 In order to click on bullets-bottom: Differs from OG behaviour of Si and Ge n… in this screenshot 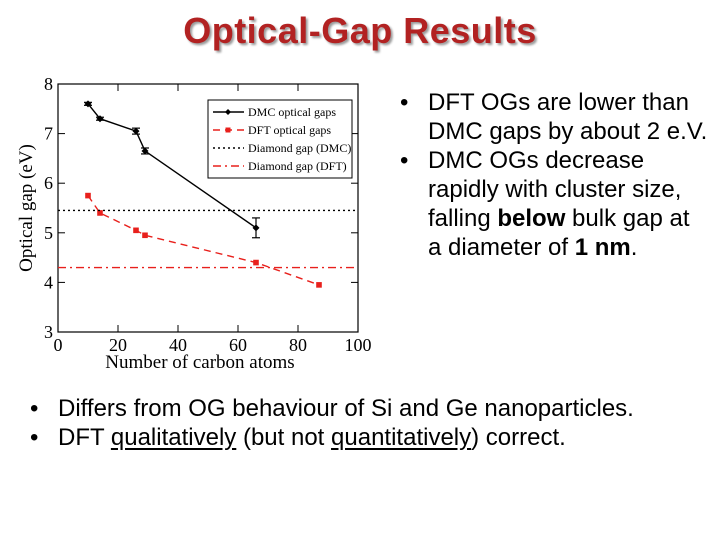, I will do `click(368, 423)`.